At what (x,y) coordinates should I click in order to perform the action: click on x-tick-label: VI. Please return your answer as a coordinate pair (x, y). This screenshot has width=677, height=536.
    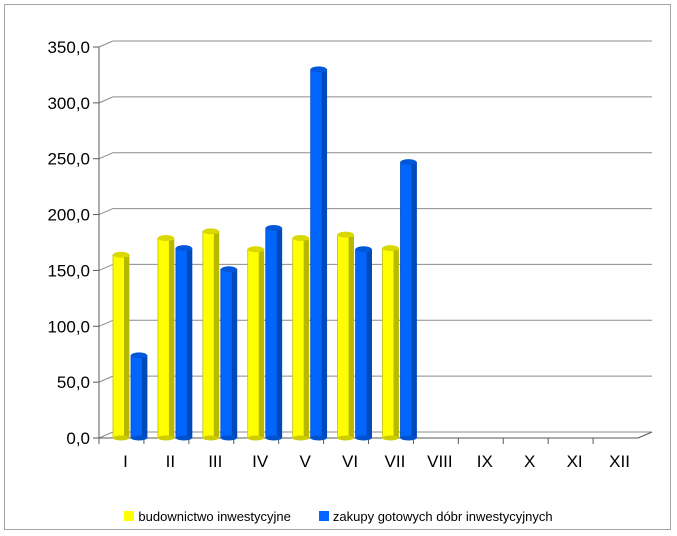
    Looking at the image, I should click on (350, 461).